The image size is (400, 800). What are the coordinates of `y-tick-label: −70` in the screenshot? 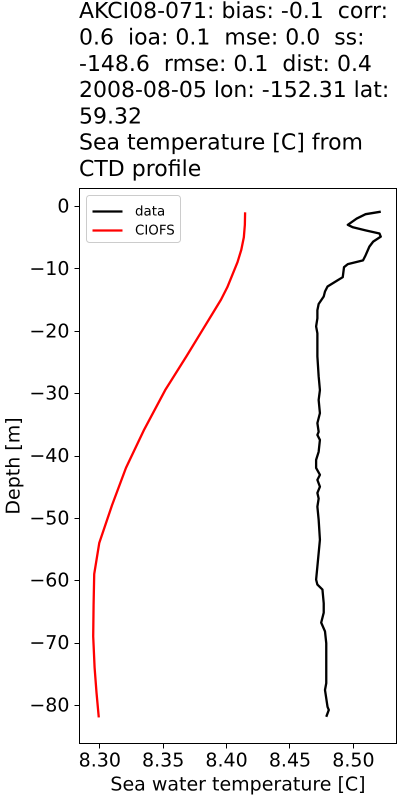 It's located at (49, 643).